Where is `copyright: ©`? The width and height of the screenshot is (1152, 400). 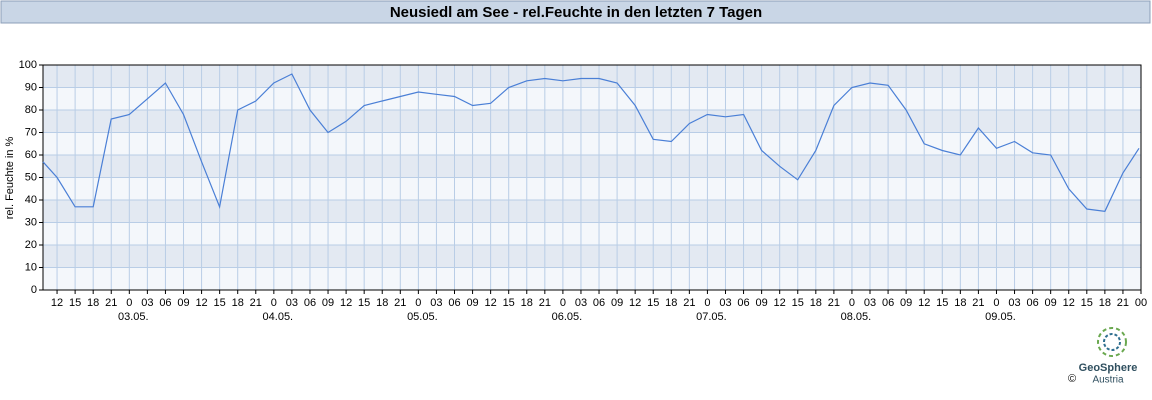
copyright: © is located at coordinates (1072, 379).